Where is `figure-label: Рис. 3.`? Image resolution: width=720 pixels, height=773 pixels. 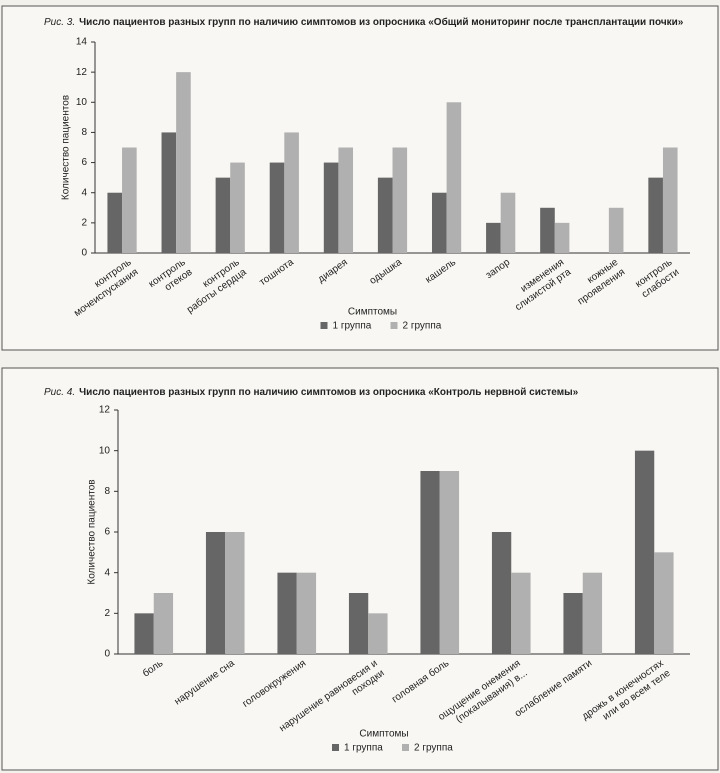
figure-label: Рис. 3. is located at coordinates (59, 22).